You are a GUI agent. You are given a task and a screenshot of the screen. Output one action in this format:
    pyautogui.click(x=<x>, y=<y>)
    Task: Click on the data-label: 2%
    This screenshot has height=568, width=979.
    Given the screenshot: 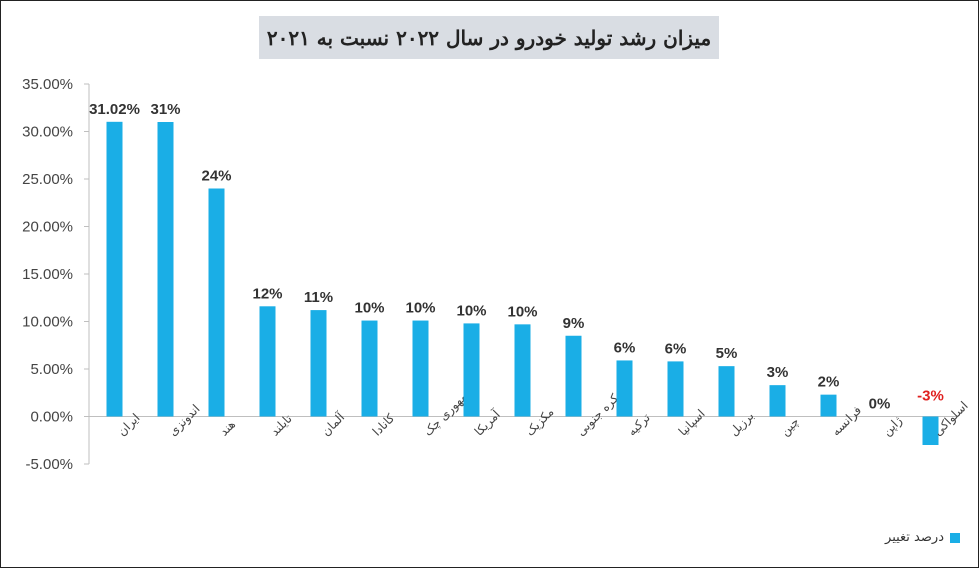 What is the action you would take?
    pyautogui.click(x=829, y=382)
    